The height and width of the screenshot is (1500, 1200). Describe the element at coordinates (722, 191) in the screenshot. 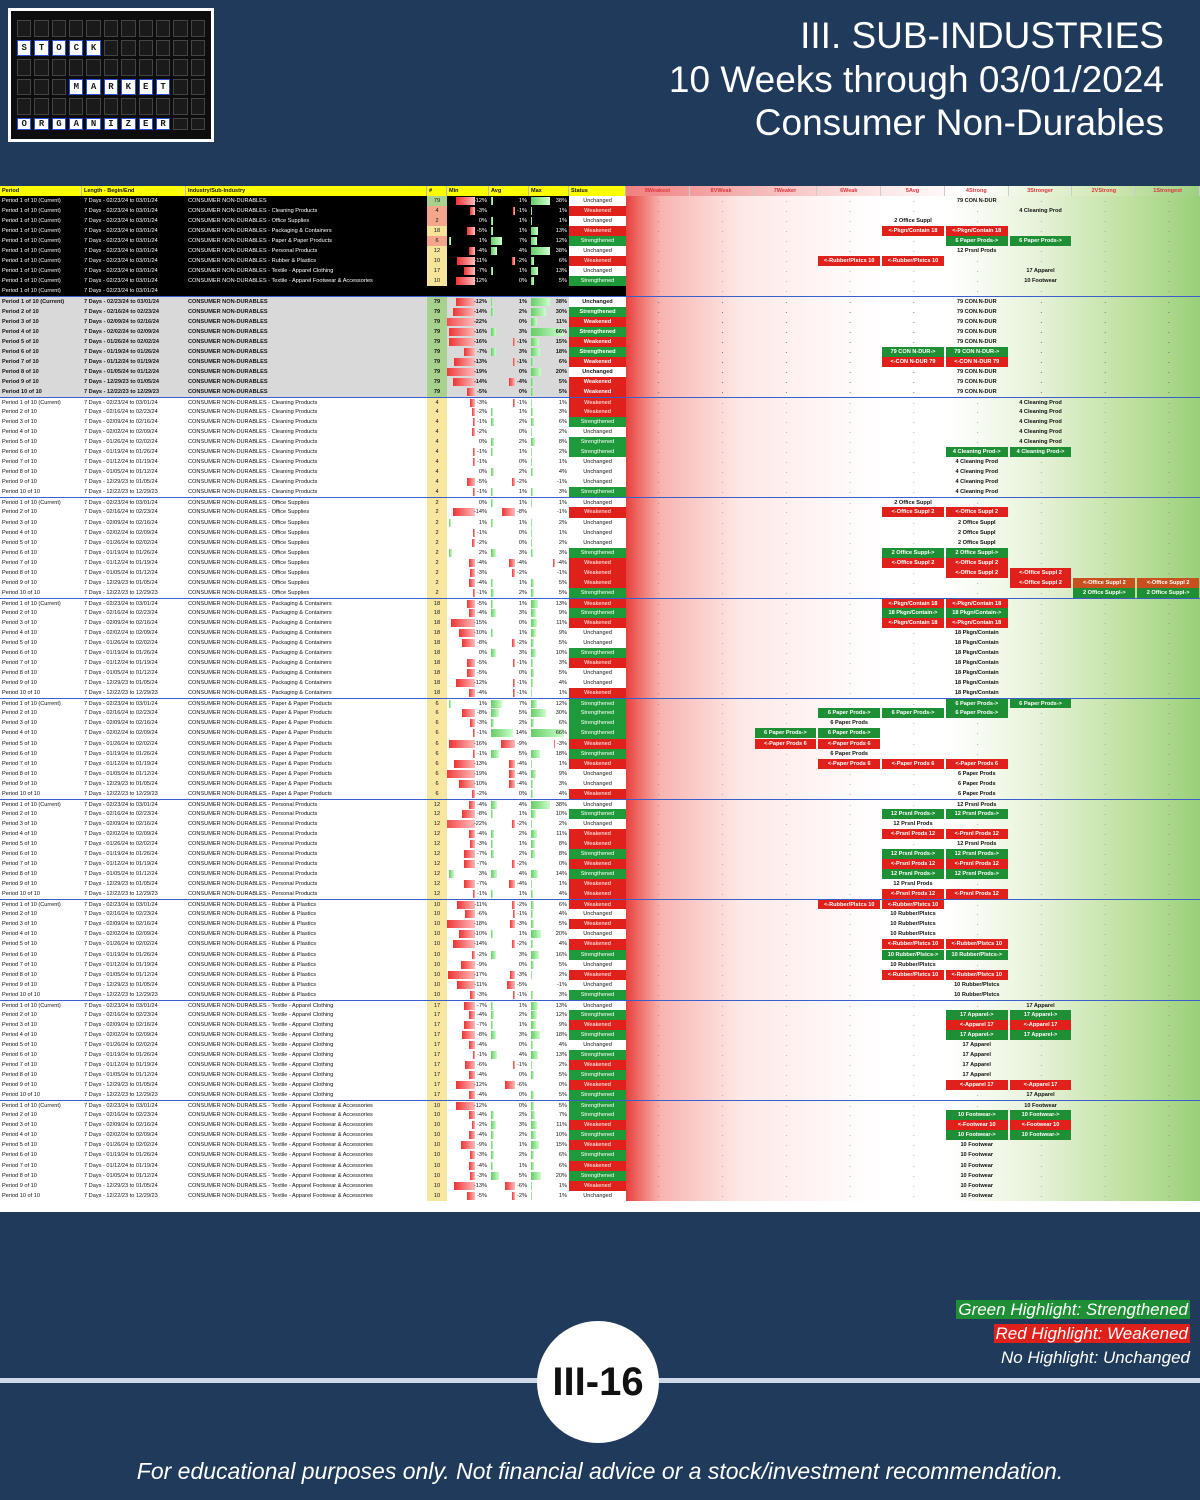

I see `strength-column-header: 8VWeak` at that location.